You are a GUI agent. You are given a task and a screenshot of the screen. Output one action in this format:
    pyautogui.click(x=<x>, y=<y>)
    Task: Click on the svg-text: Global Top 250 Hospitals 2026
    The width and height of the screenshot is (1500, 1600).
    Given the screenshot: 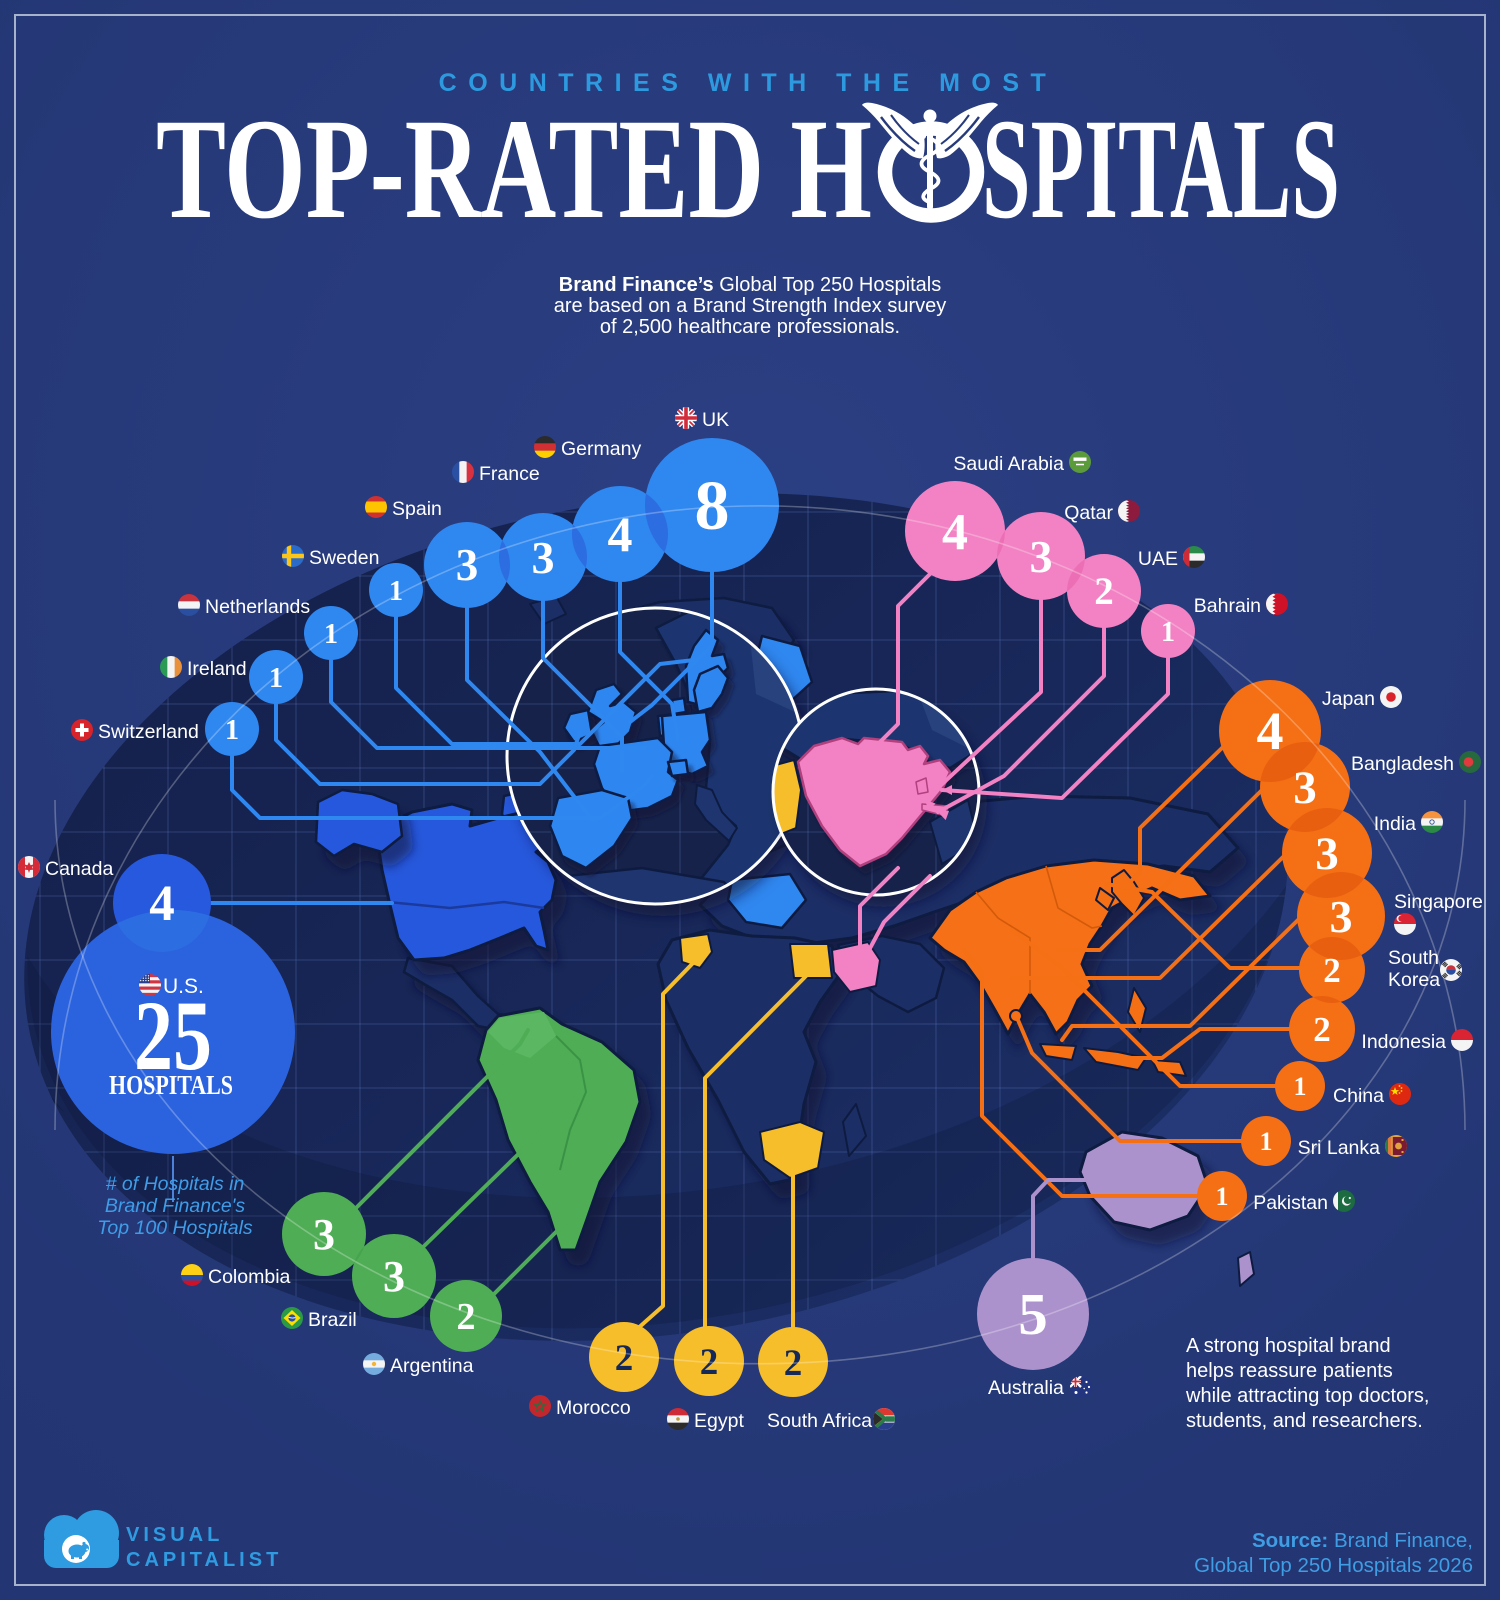 What is the action you would take?
    pyautogui.click(x=1333, y=1565)
    